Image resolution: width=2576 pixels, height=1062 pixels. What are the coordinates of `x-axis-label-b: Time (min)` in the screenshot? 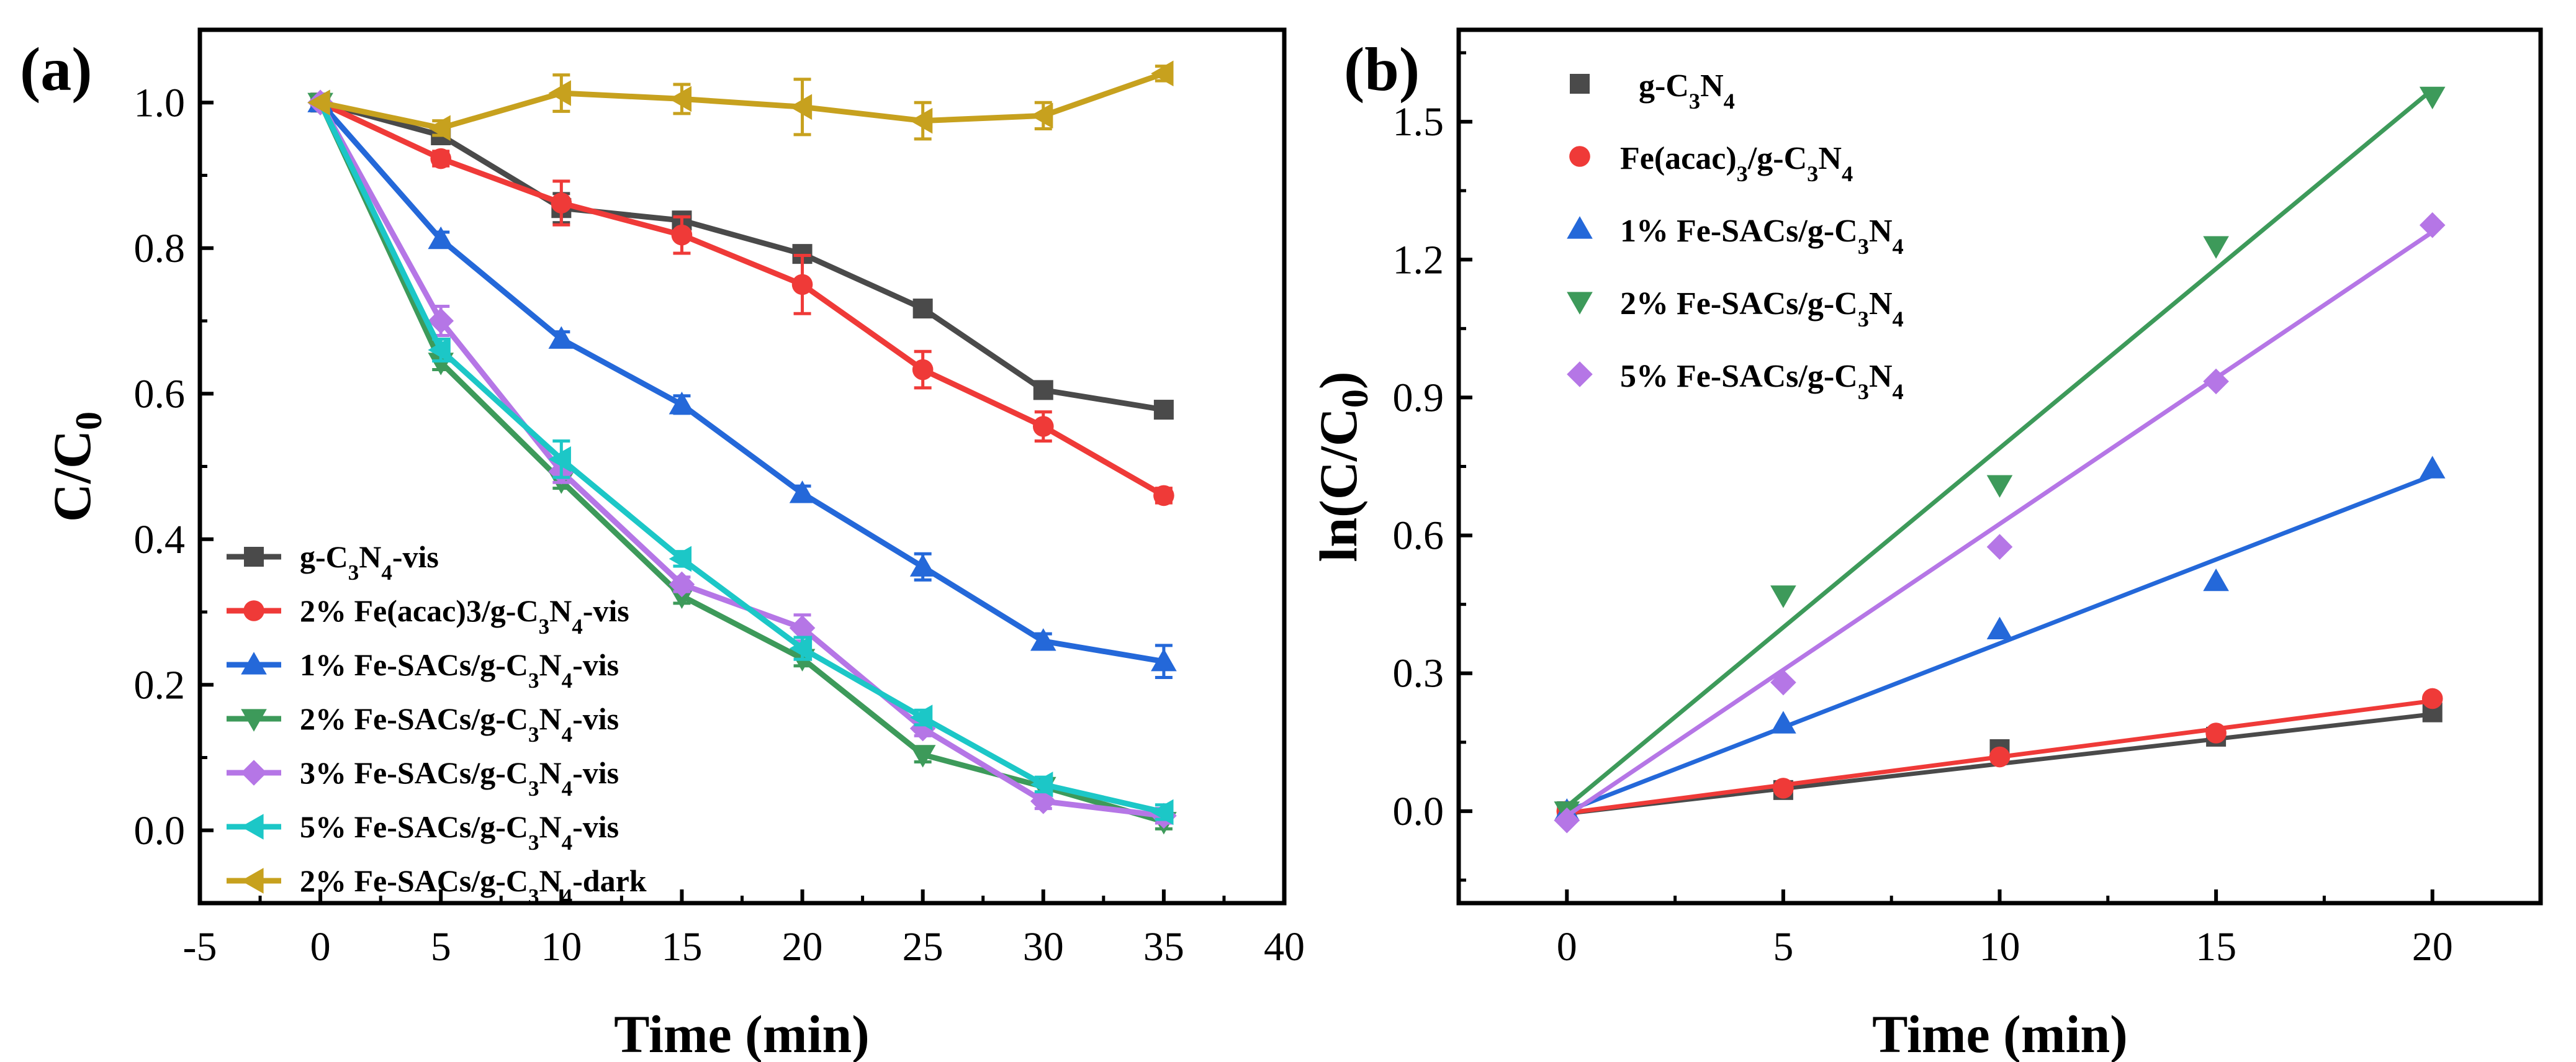 It's located at (2000, 1033).